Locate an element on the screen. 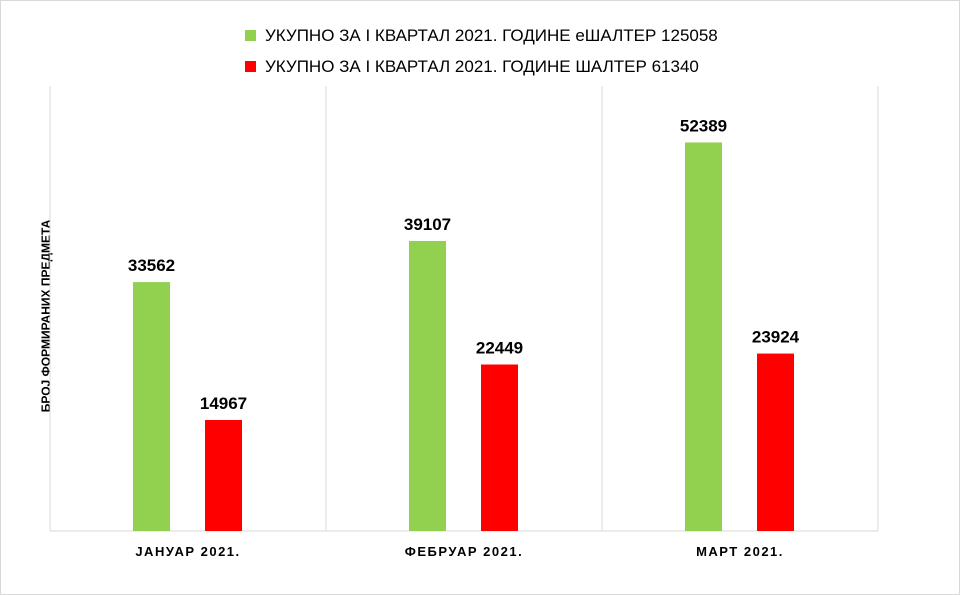 Image resolution: width=960 pixels, height=595 pixels. x-tick-label: ЈАНУАР 2021. is located at coordinates (187, 551).